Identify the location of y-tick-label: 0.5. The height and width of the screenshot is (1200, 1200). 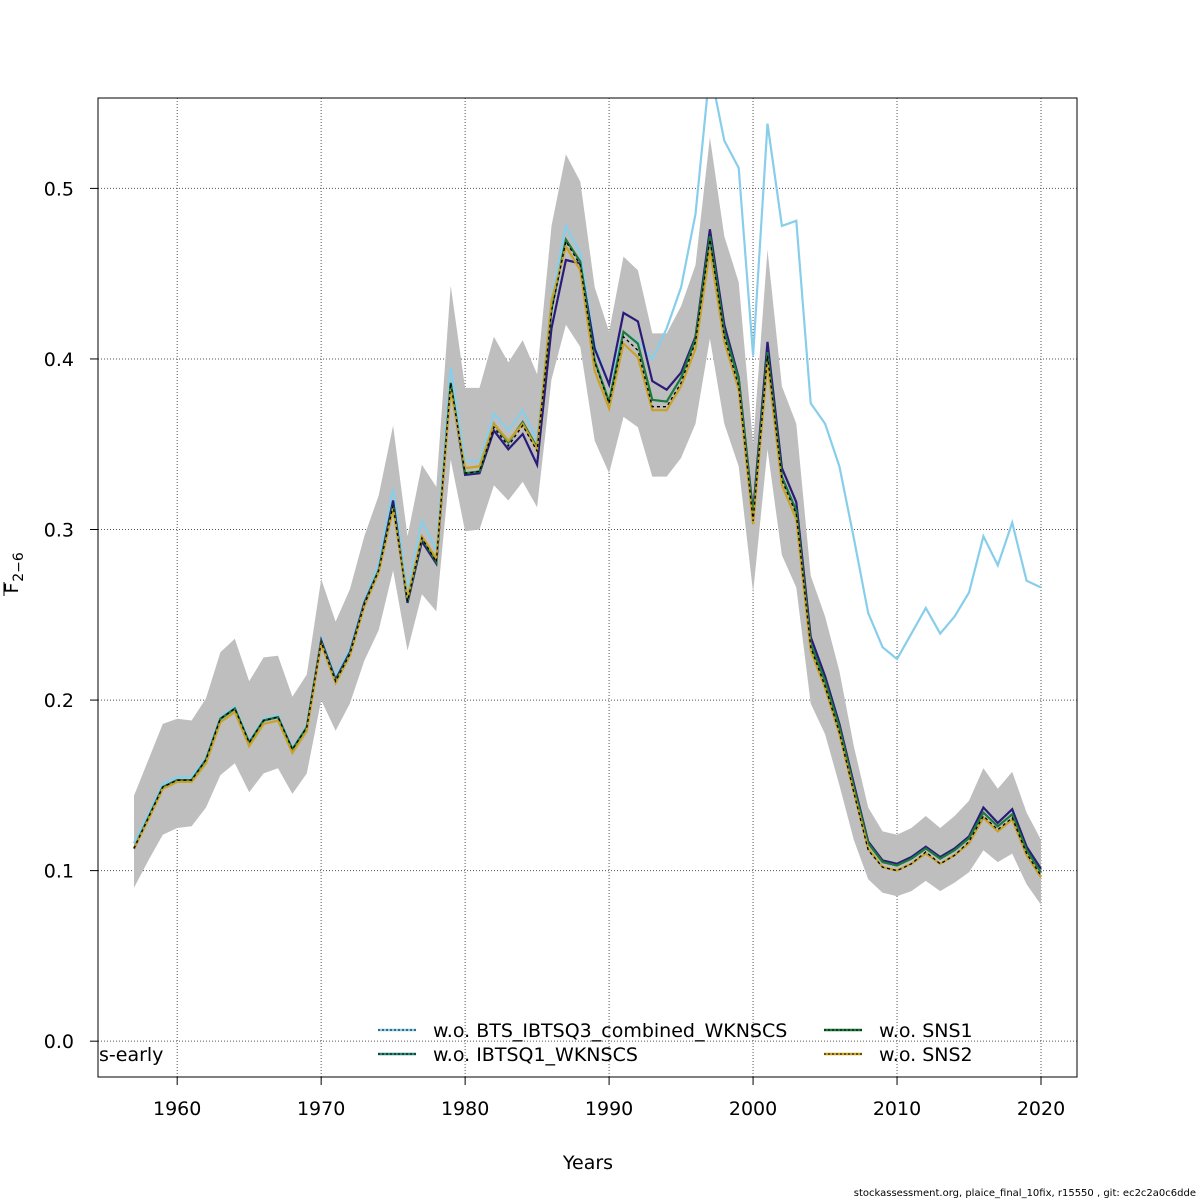
(59, 189).